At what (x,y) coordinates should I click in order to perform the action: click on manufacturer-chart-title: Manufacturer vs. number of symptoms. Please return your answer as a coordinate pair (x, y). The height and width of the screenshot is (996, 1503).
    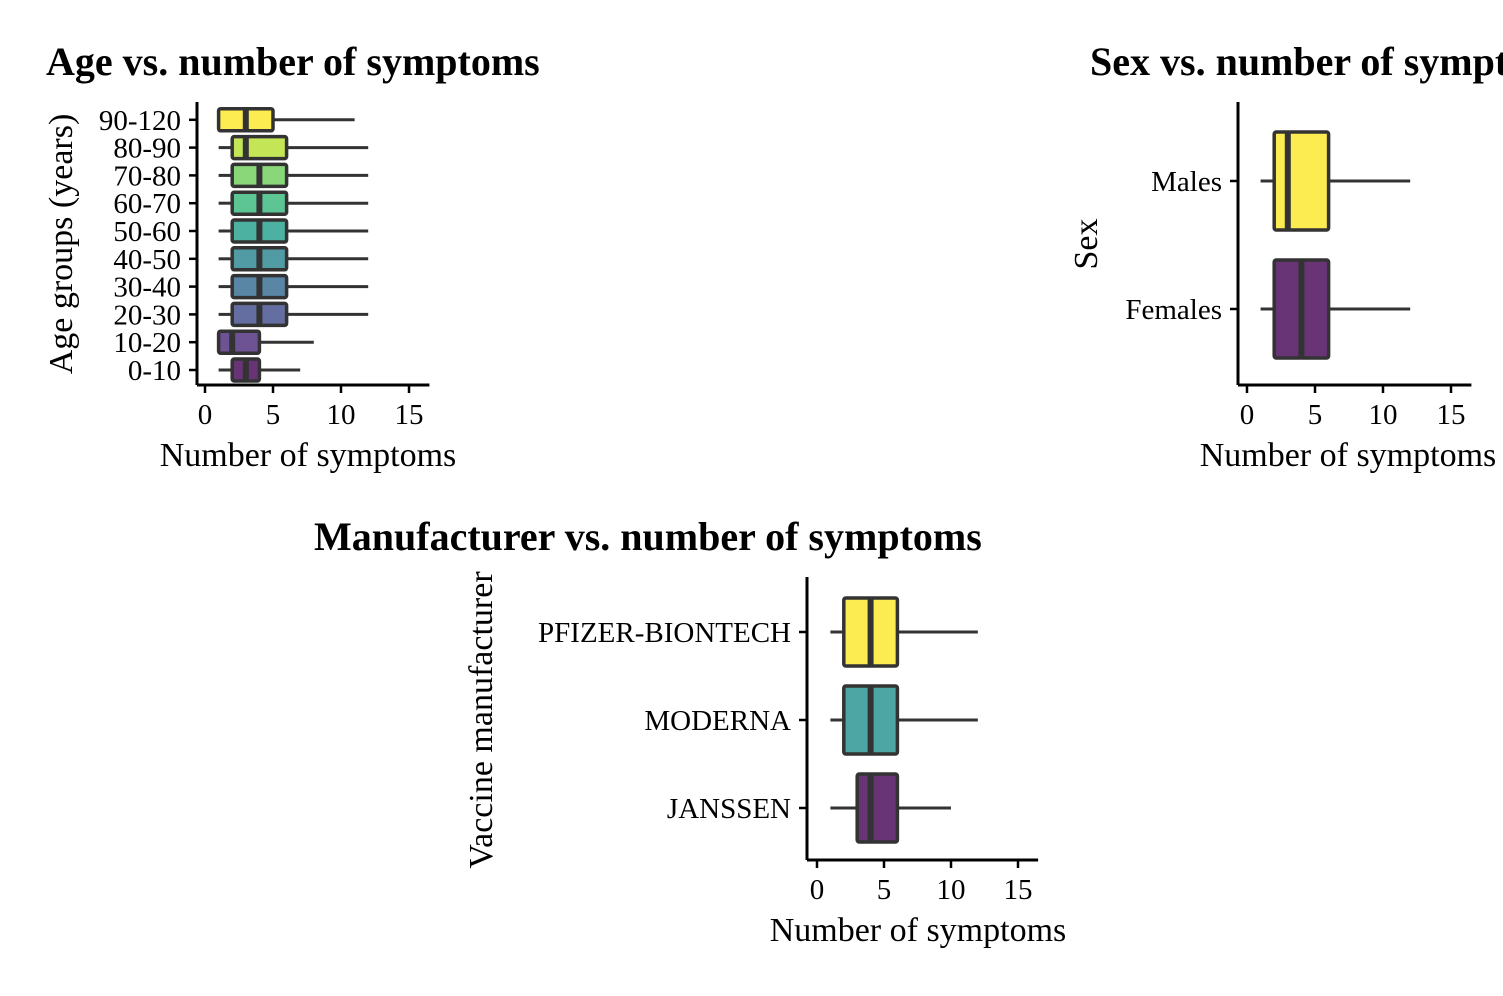
    Looking at the image, I should click on (648, 536).